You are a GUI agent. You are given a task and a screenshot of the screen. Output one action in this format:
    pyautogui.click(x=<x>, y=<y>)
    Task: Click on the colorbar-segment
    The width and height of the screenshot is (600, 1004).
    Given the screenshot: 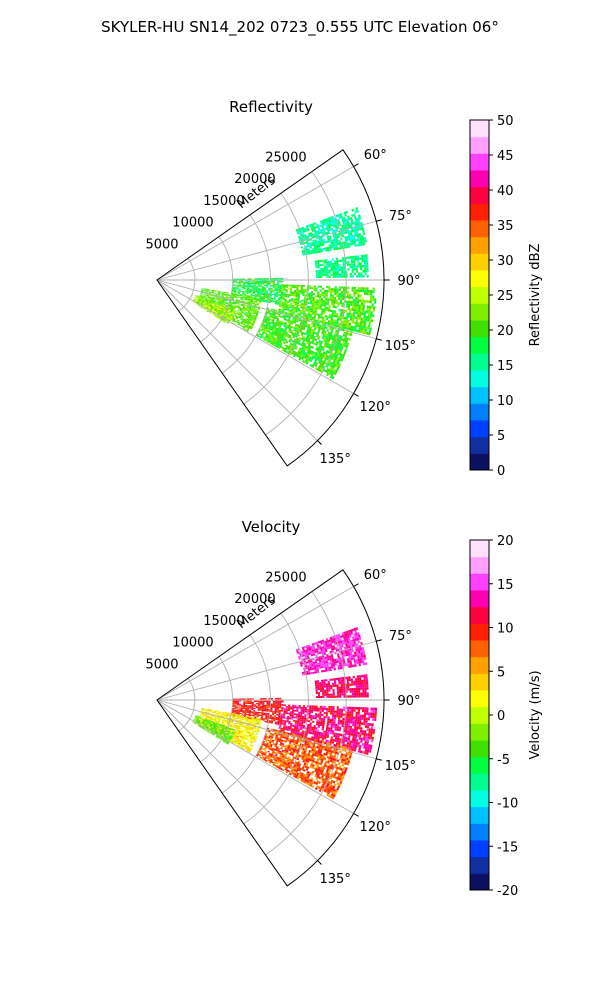 What is the action you would take?
    pyautogui.click(x=479, y=378)
    